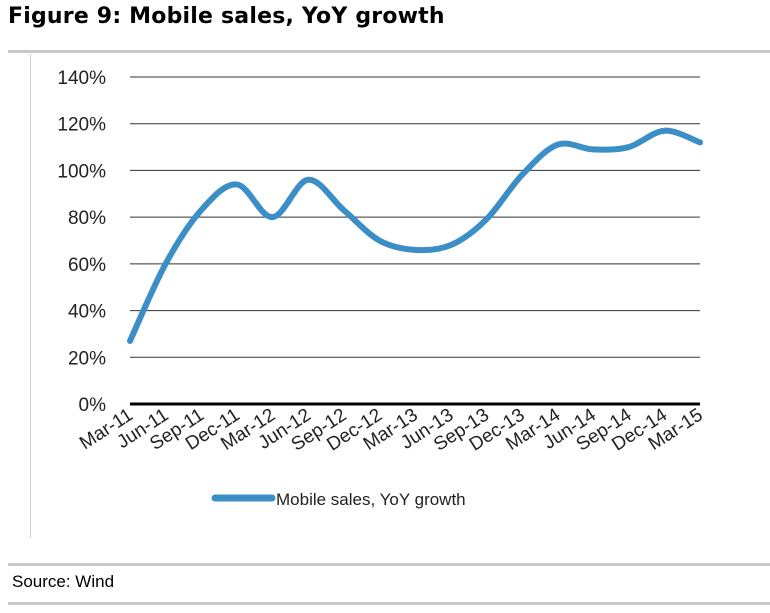 This screenshot has height=613, width=770. I want to click on source-note: Source: Wind, so click(63, 581).